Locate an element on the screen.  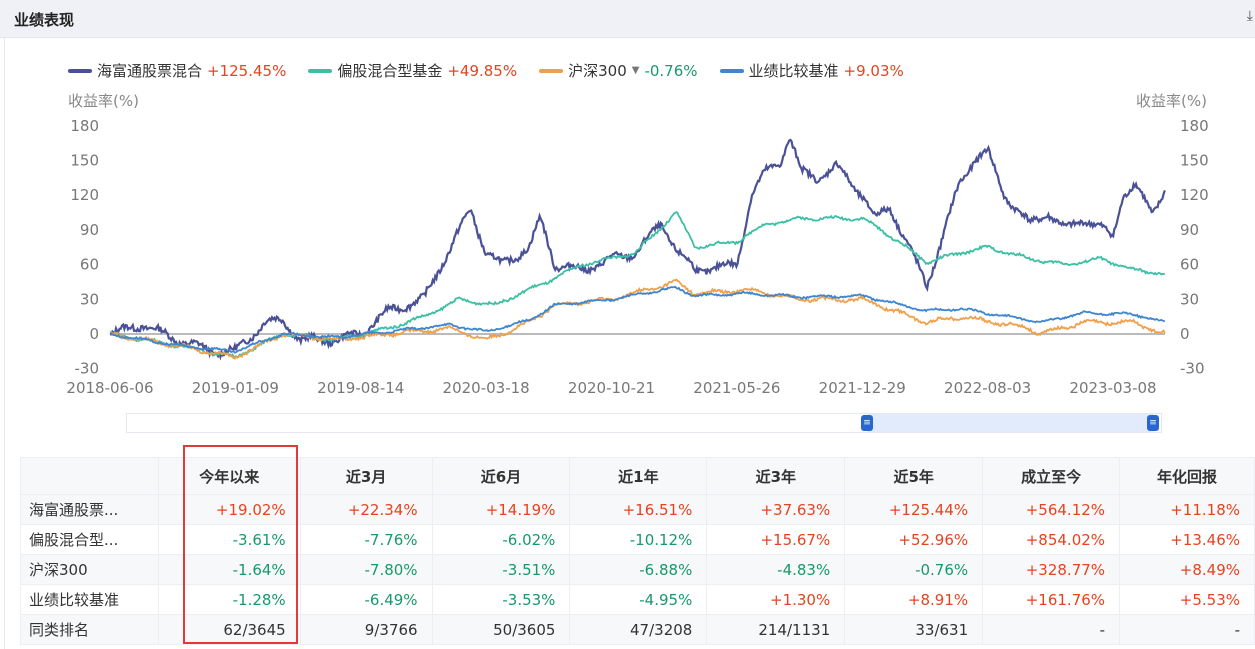
y-tick-label-left: 30 is located at coordinates (89, 299).